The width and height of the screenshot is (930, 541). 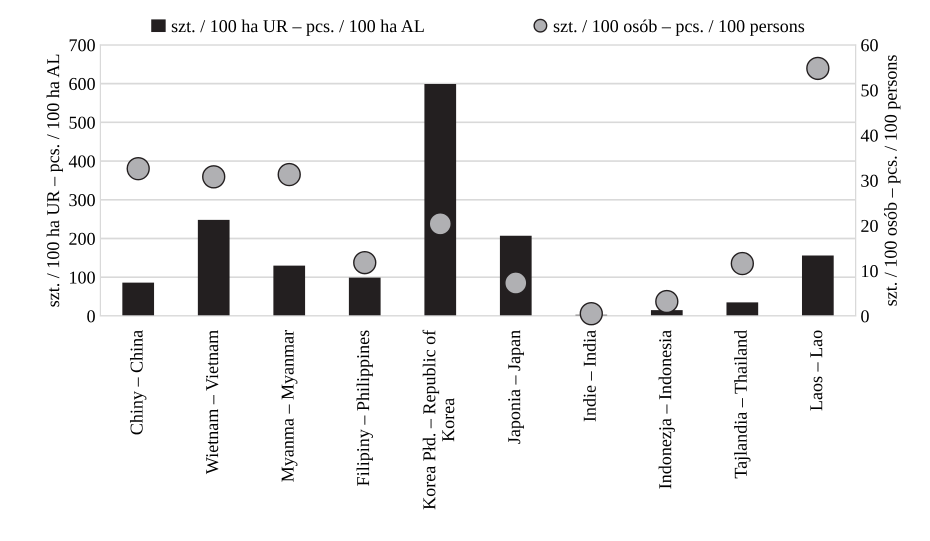 What do you see at coordinates (870, 271) in the screenshot?
I see `y2-tick-label: 10` at bounding box center [870, 271].